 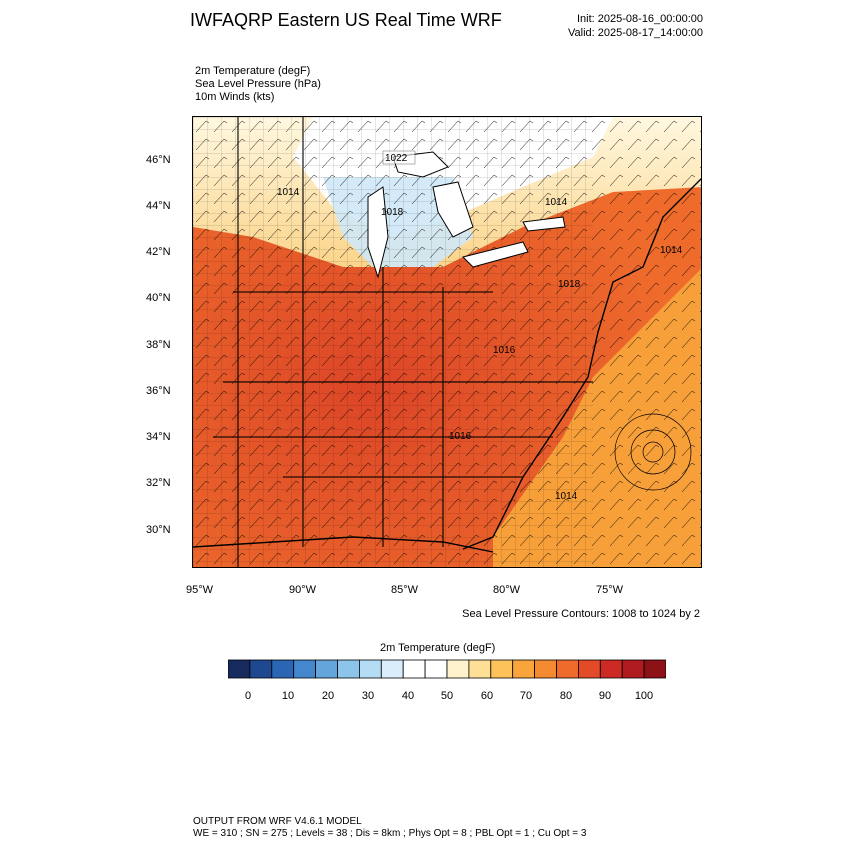 What do you see at coordinates (158, 391) in the screenshot?
I see `lat-label: 36°N` at bounding box center [158, 391].